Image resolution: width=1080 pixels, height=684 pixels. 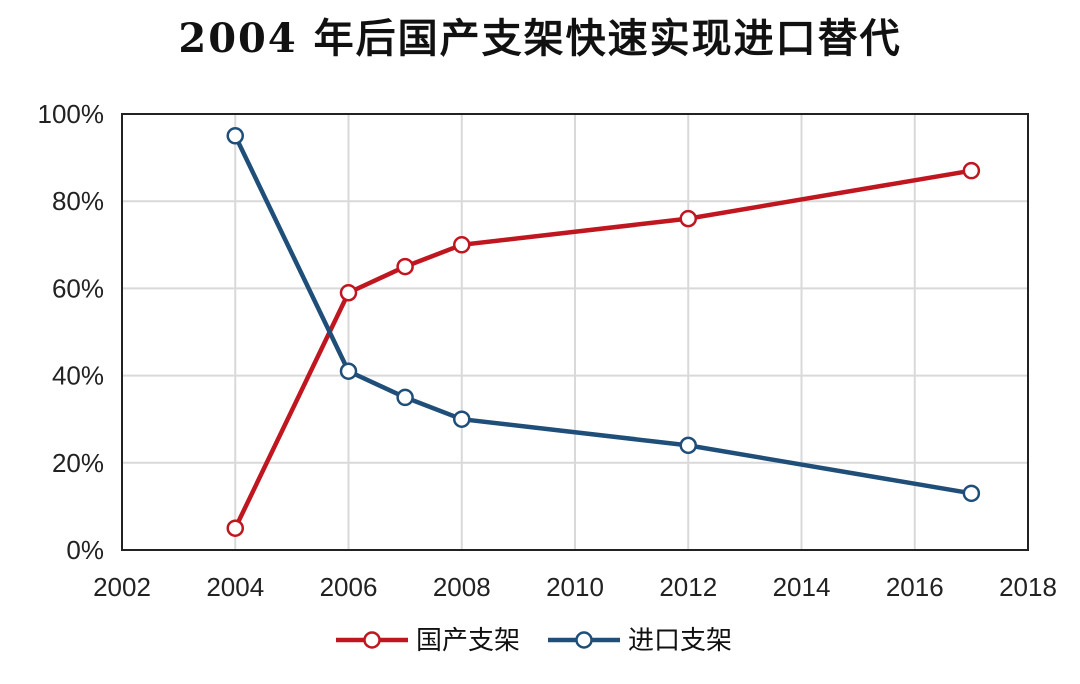 What do you see at coordinates (1028, 587) in the screenshot?
I see `x-tick-label: 2018` at bounding box center [1028, 587].